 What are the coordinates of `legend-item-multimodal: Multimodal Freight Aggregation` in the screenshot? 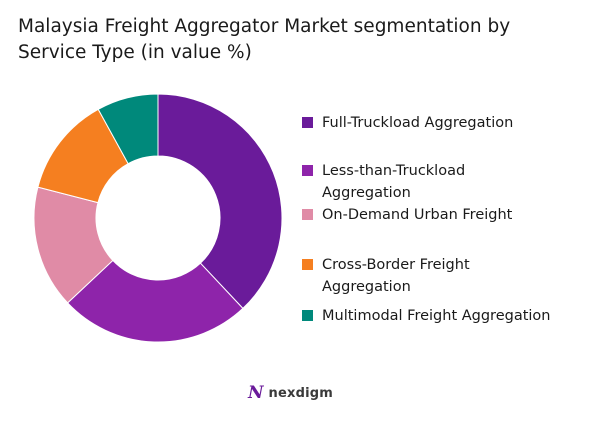 It's located at (447, 316).